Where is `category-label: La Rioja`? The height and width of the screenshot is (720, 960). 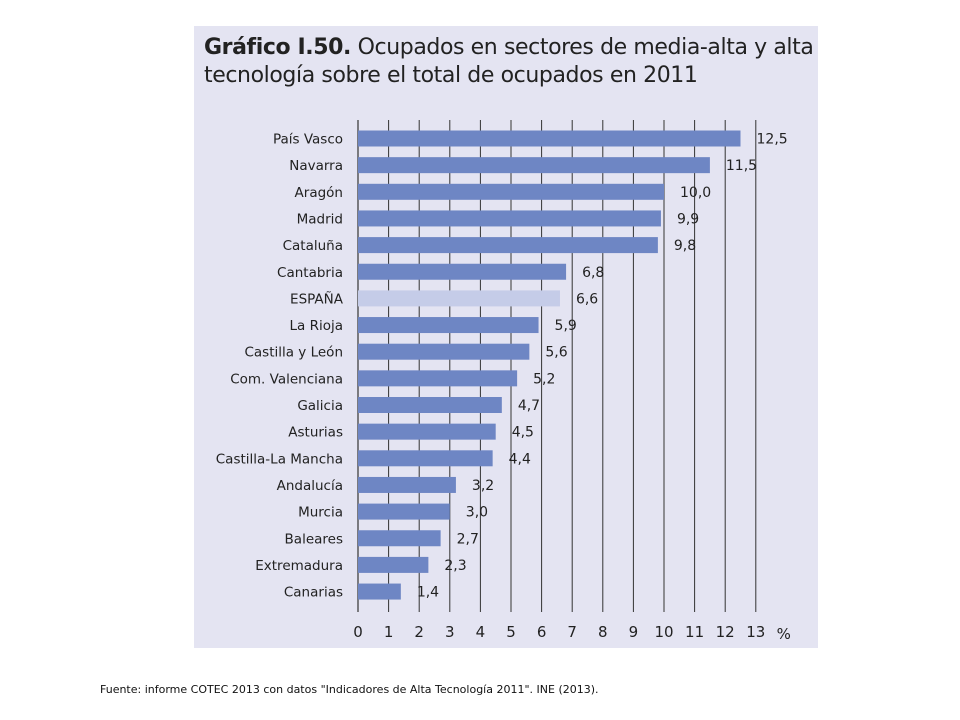
category-label: La Rioja is located at coordinates (317, 326).